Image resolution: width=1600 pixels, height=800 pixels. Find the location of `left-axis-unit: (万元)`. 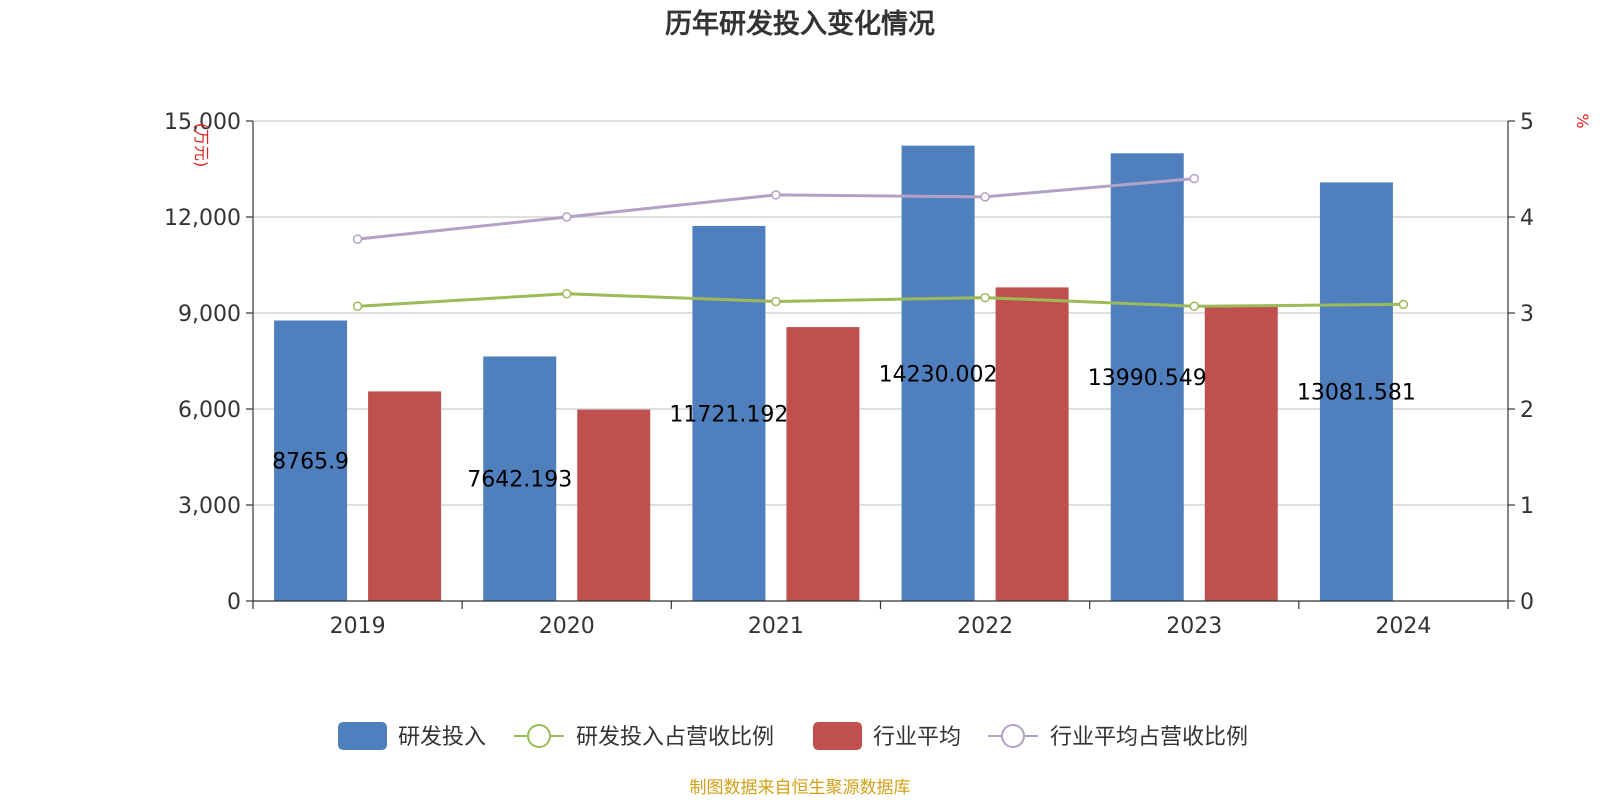

left-axis-unit: (万元) is located at coordinates (201, 145).